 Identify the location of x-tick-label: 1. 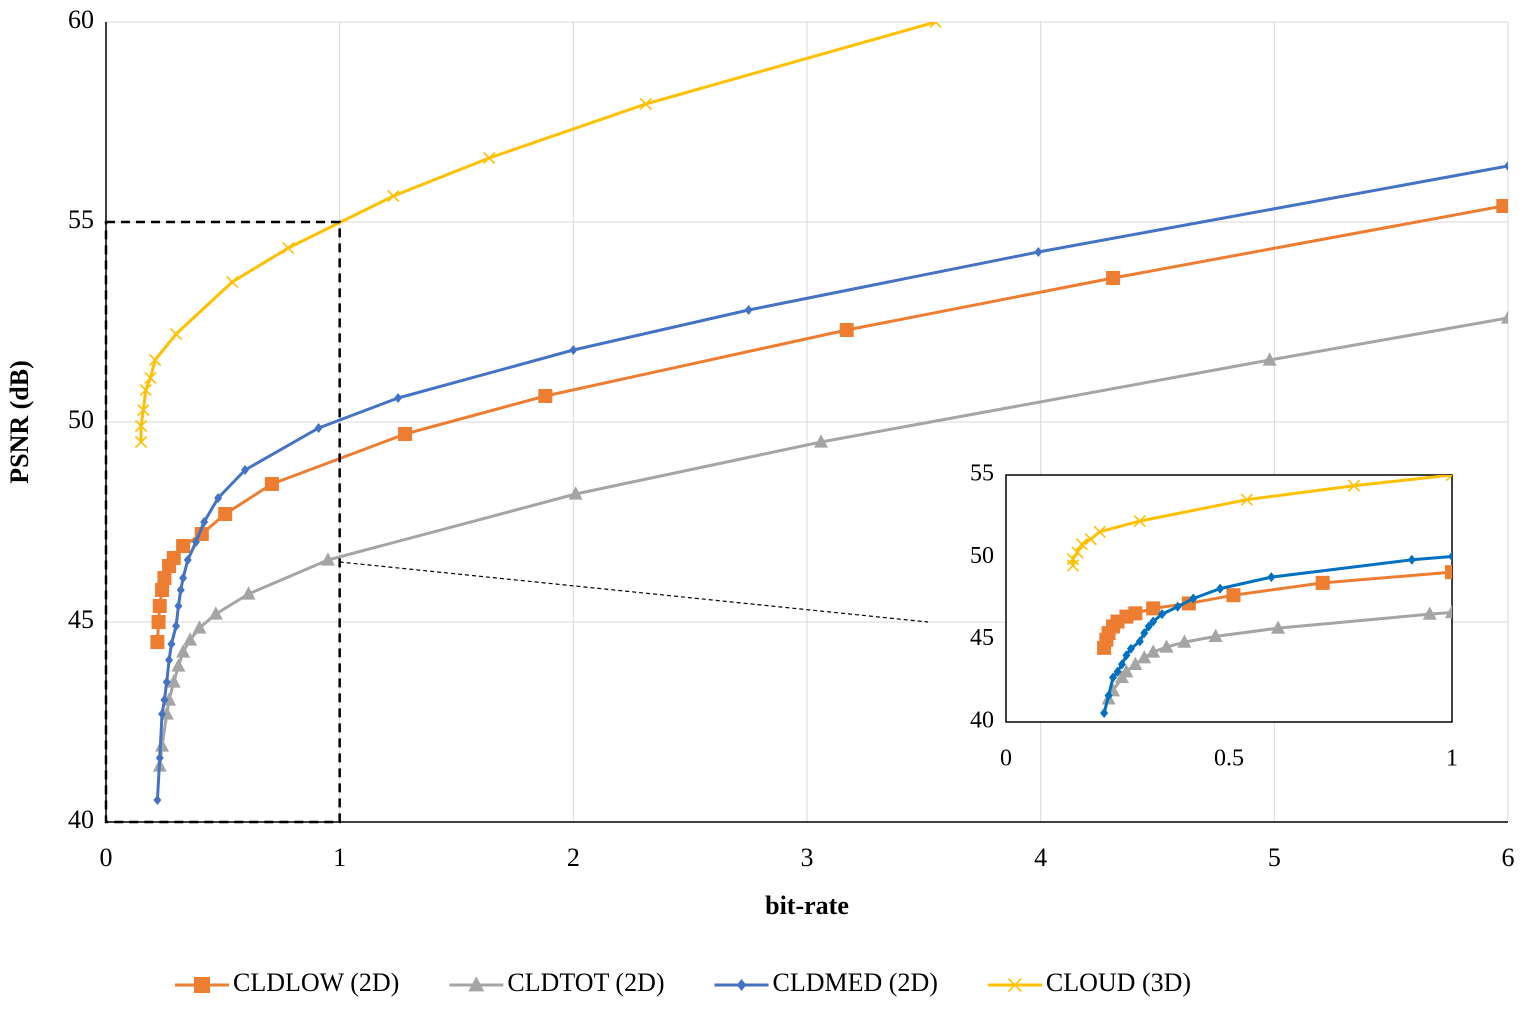
(339, 857).